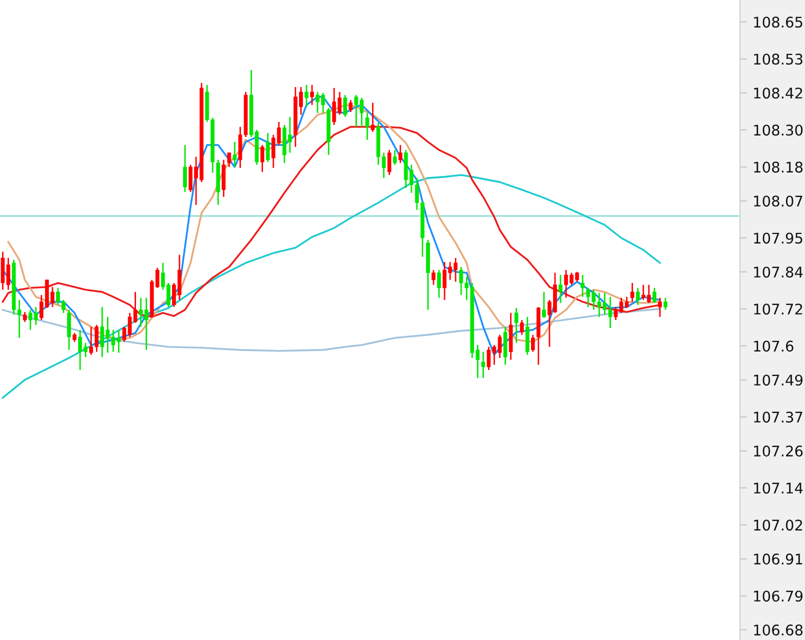 The height and width of the screenshot is (640, 805). Describe the element at coordinates (778, 630) in the screenshot. I see `y-tick-label: 106.68` at that location.